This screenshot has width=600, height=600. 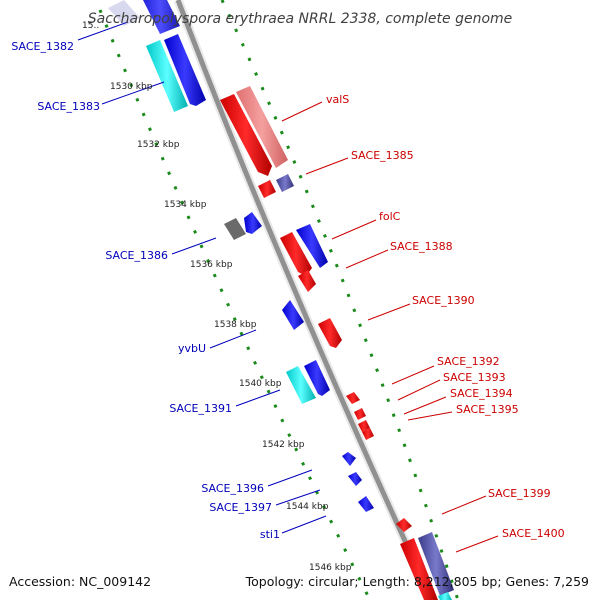 What do you see at coordinates (270, 534) in the screenshot?
I see `gene-label: sti1` at bounding box center [270, 534].